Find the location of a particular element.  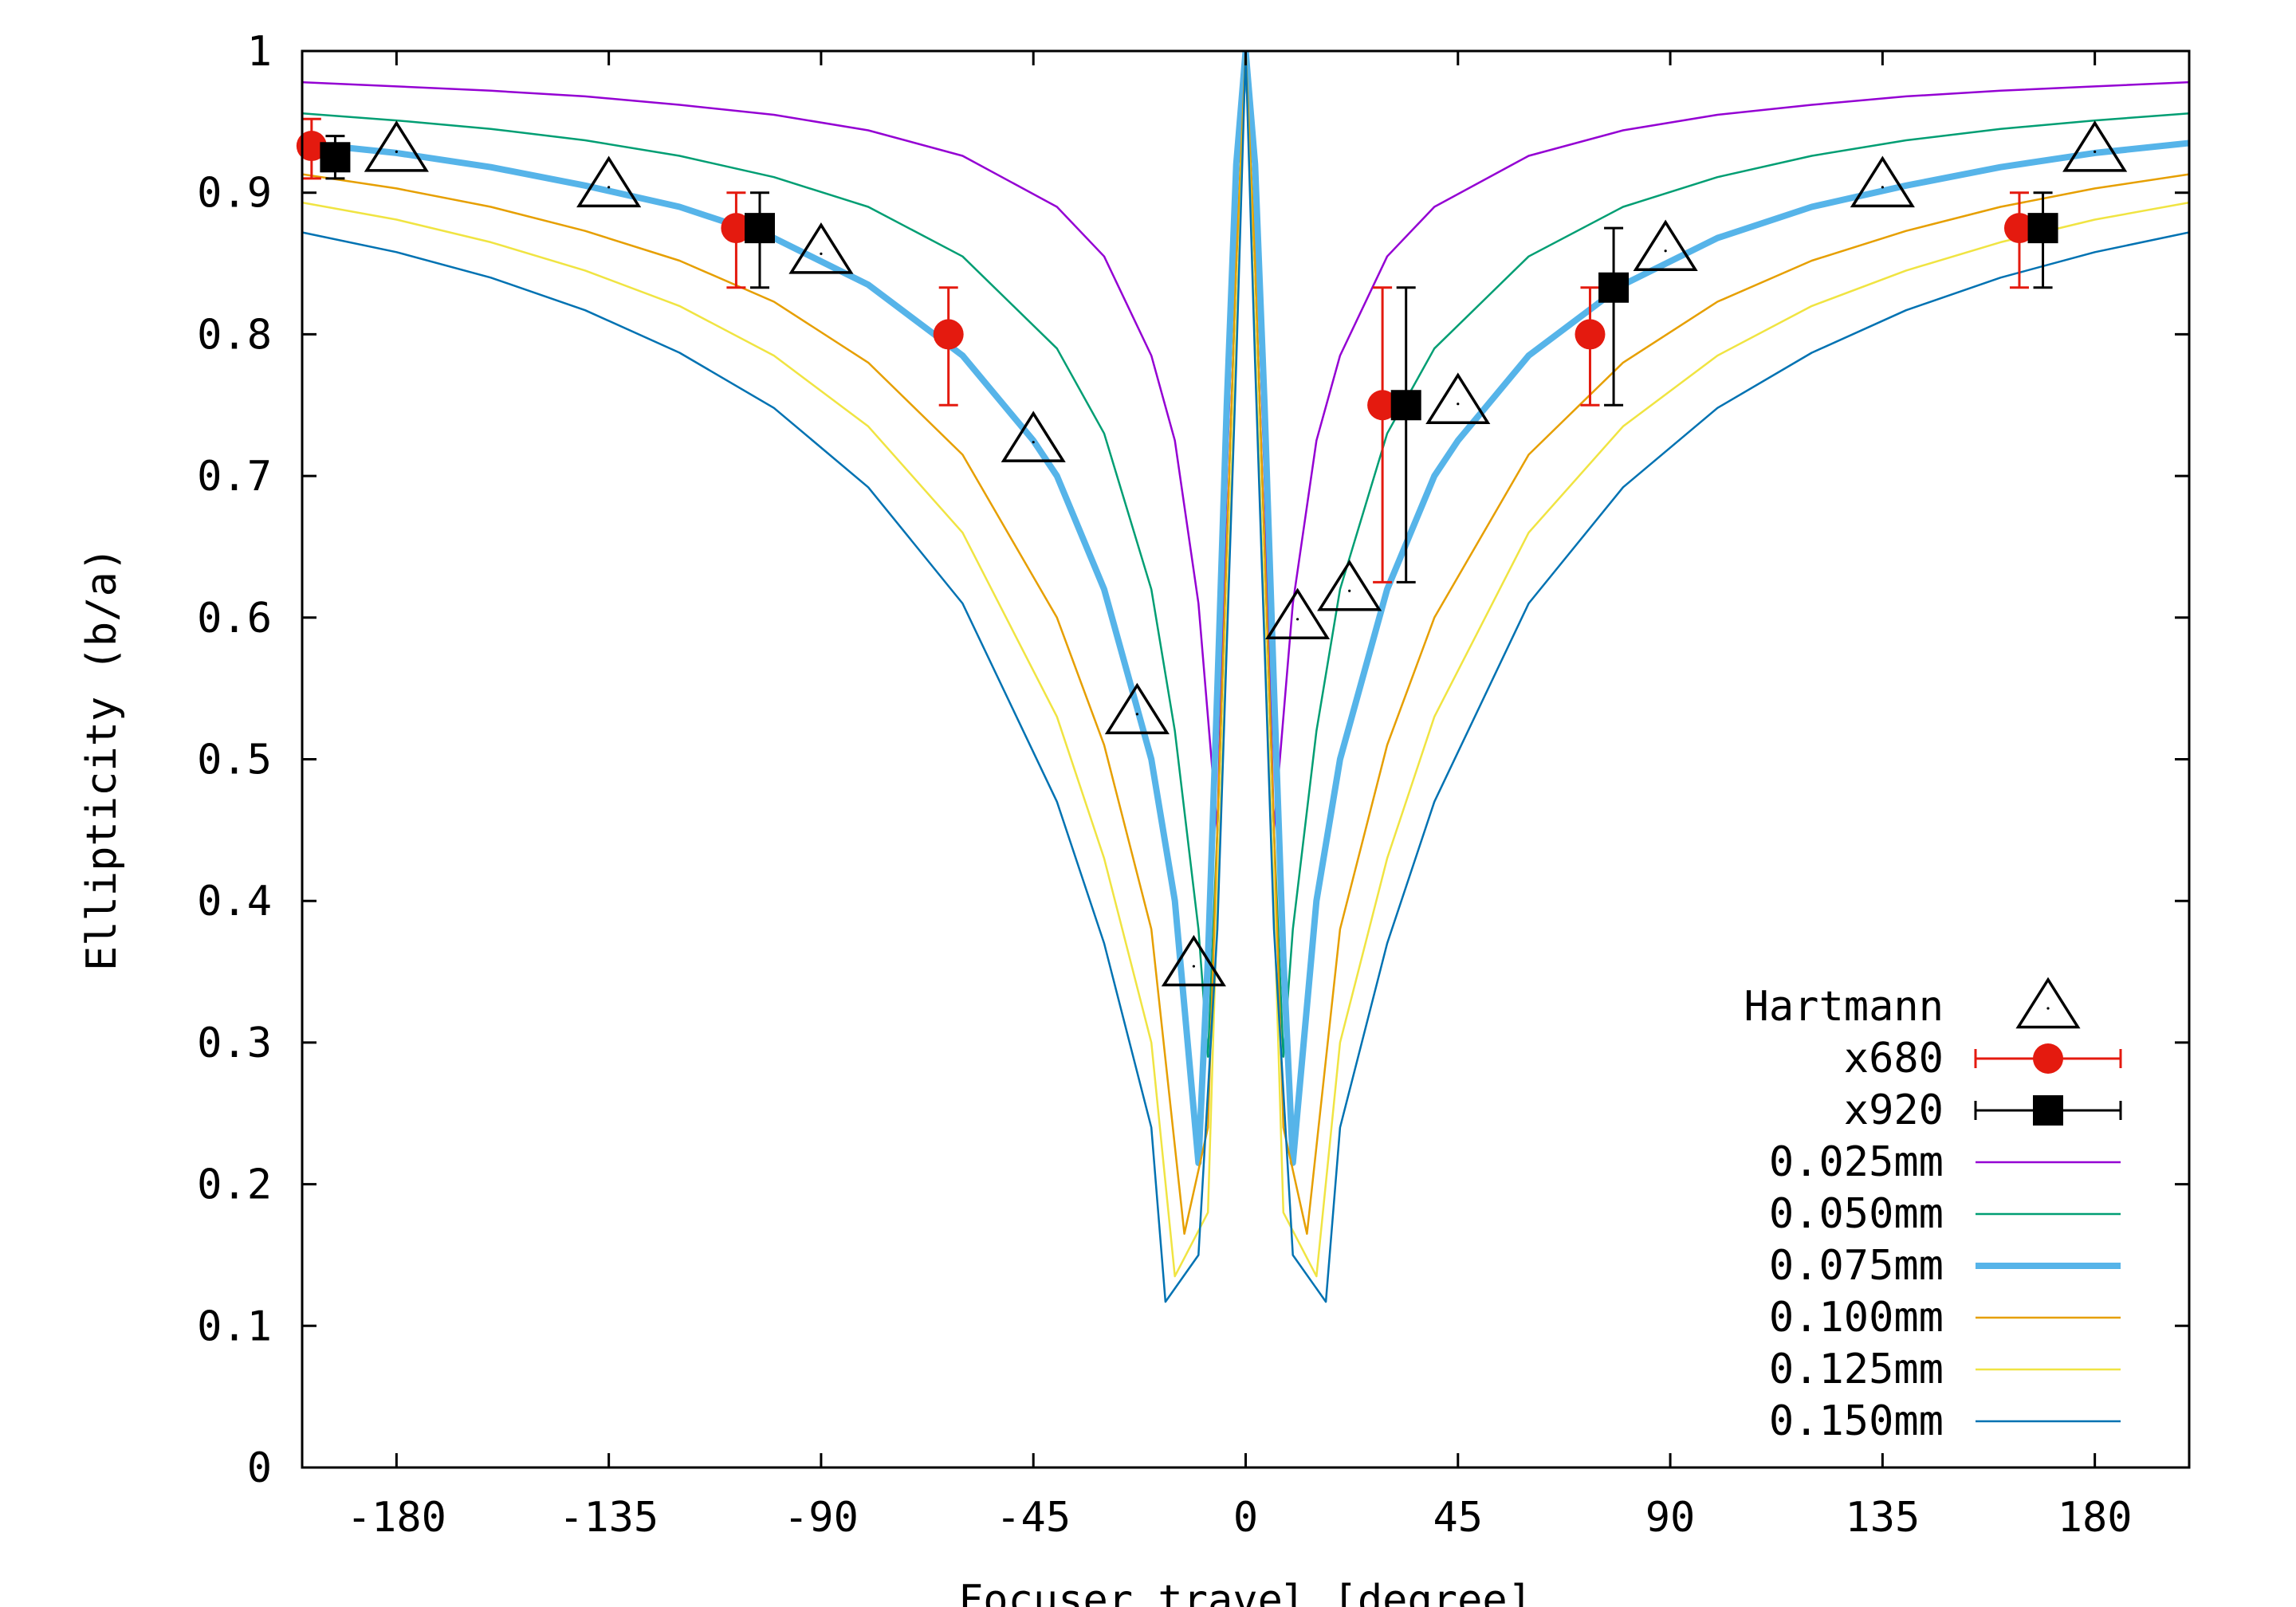

y-tick-label: 0.2 is located at coordinates (234, 1185).